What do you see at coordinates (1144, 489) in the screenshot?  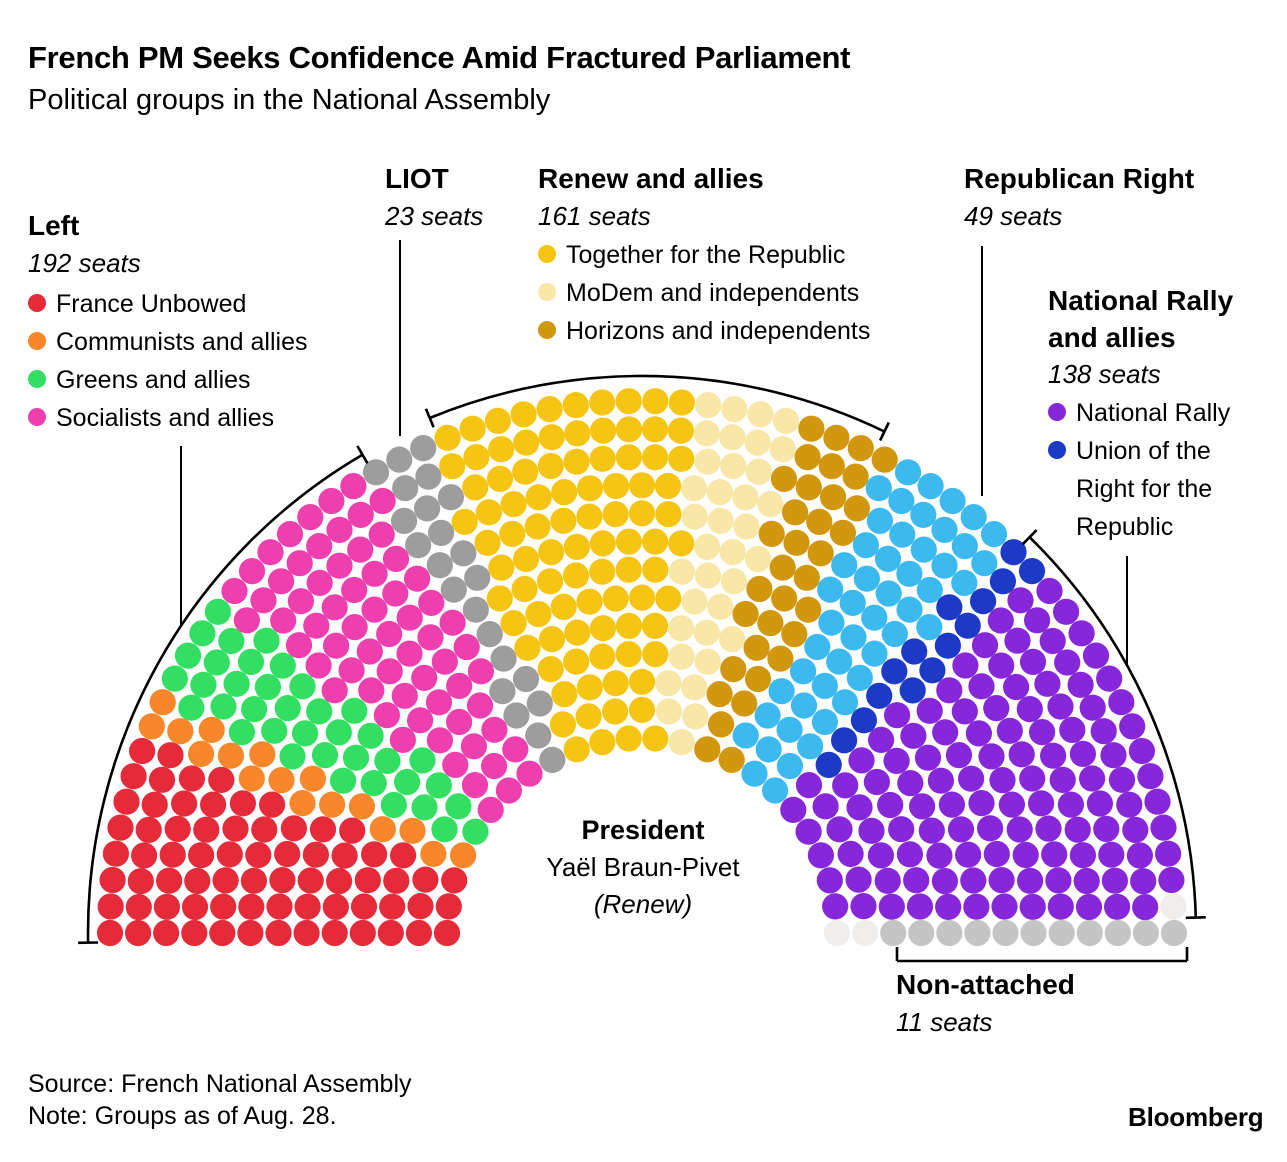 I see `legend-item-label: Union of the Right for the Republic` at bounding box center [1144, 489].